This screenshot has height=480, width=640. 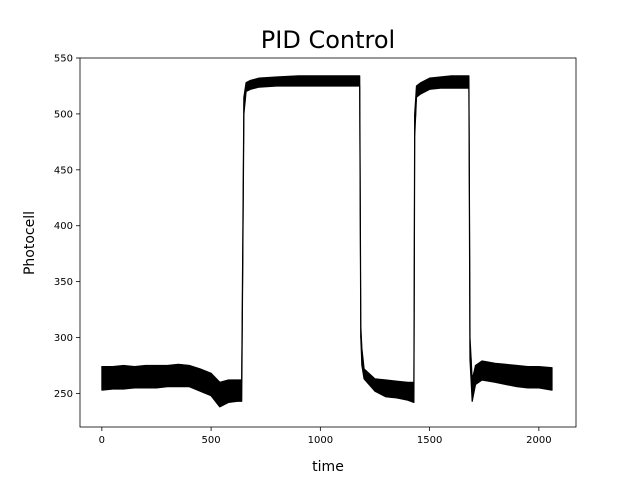 I want to click on x-tick-label: 1500, so click(x=429, y=440).